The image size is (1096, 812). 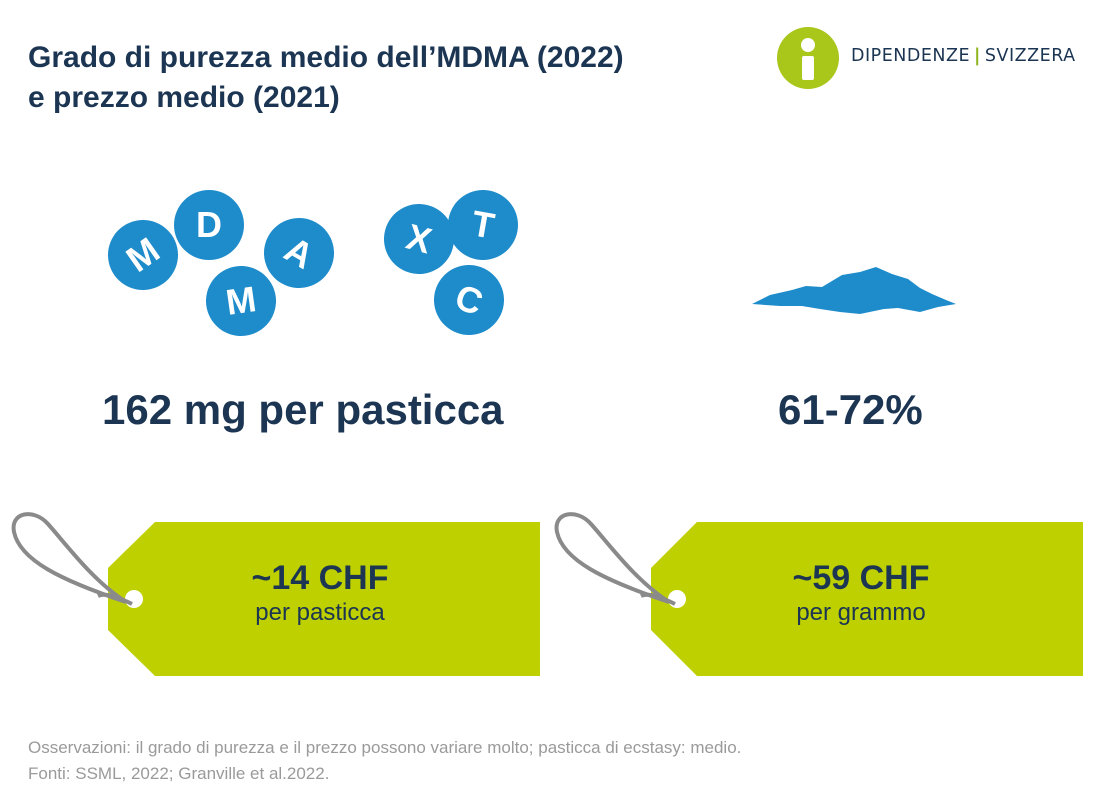 What do you see at coordinates (419, 239) in the screenshot?
I see `pill-x: X` at bounding box center [419, 239].